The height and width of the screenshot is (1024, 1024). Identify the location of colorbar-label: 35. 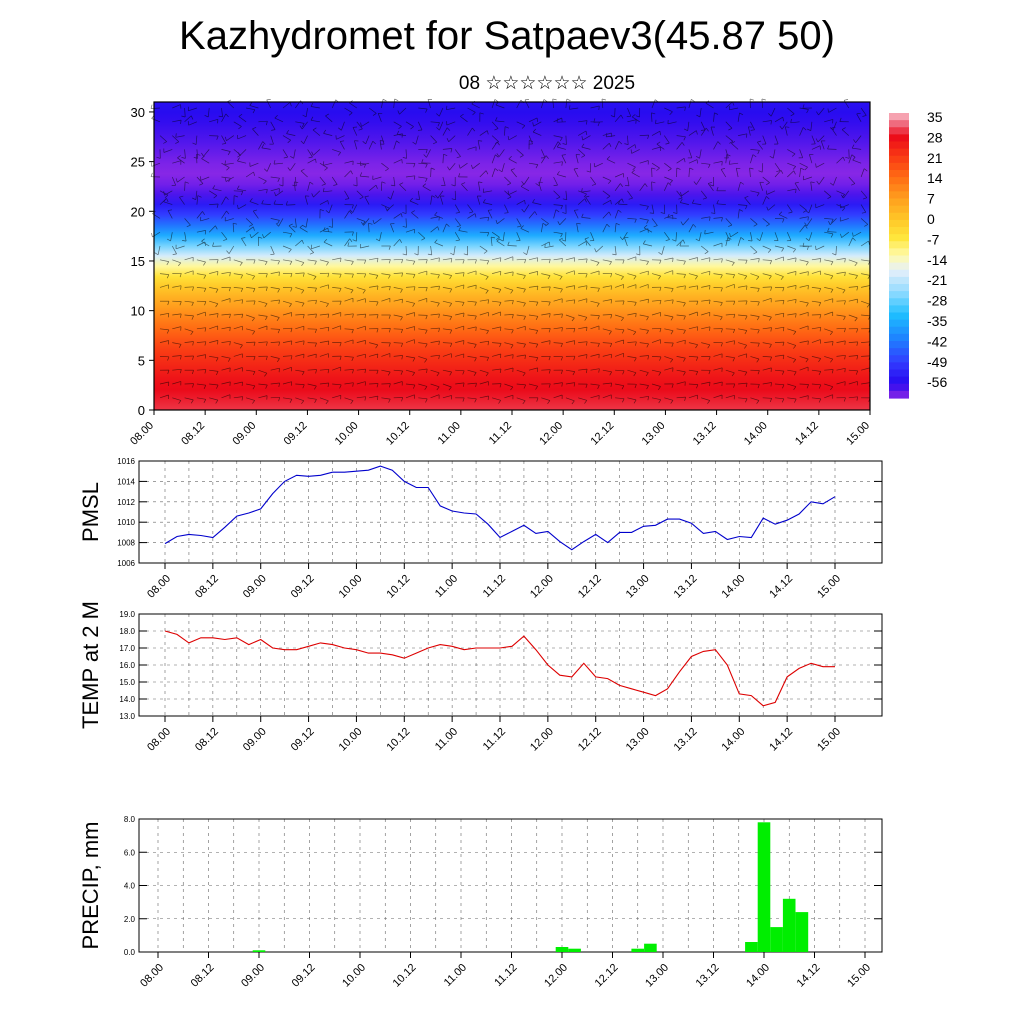
(935, 117).